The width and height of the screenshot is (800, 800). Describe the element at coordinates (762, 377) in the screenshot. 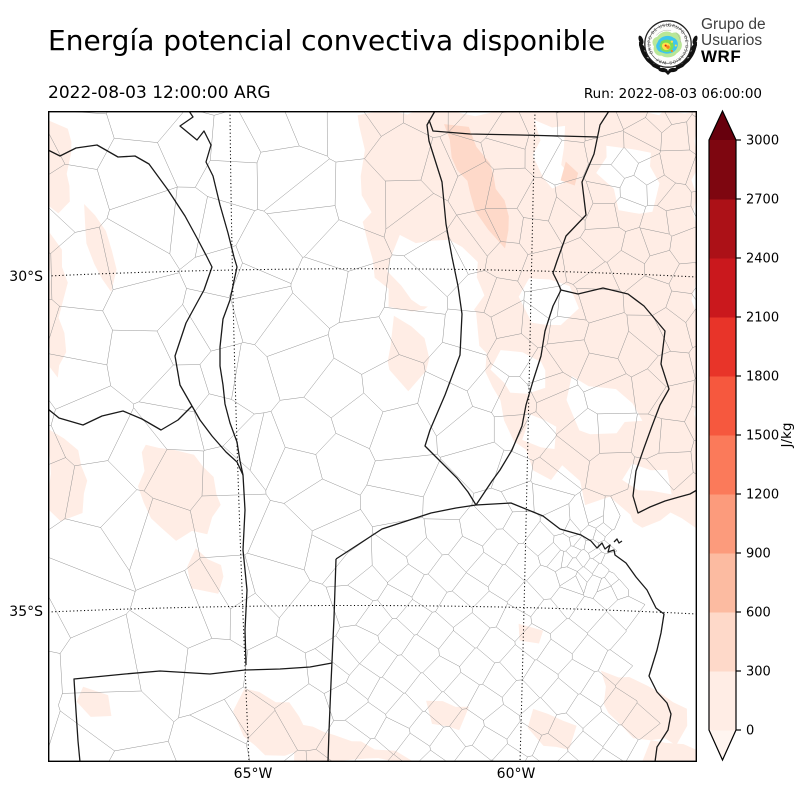

I see `colorbar-tick-label: 1800` at that location.